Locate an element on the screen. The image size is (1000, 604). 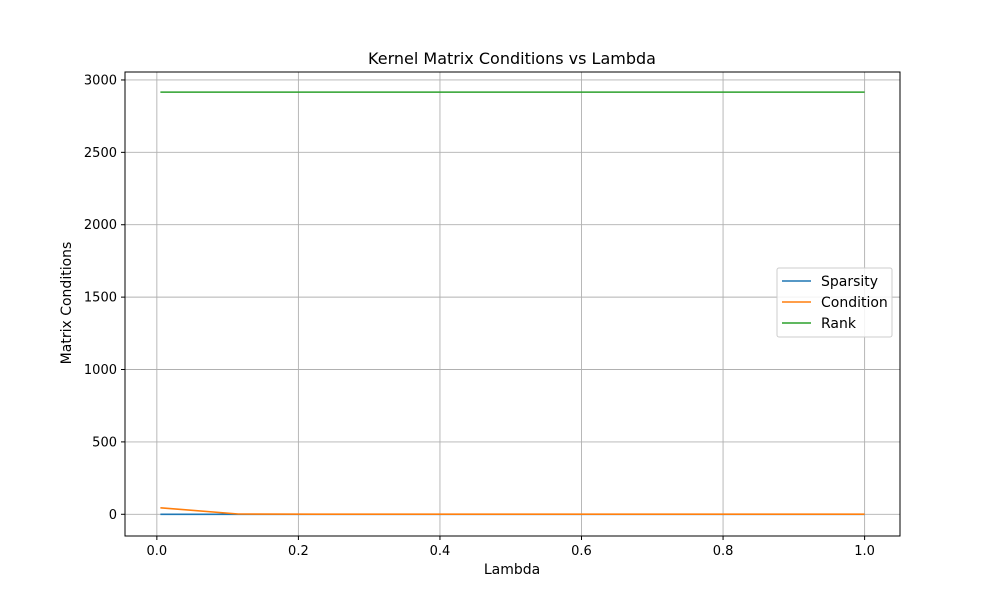
y-tick-label: 3000 is located at coordinates (100, 80).